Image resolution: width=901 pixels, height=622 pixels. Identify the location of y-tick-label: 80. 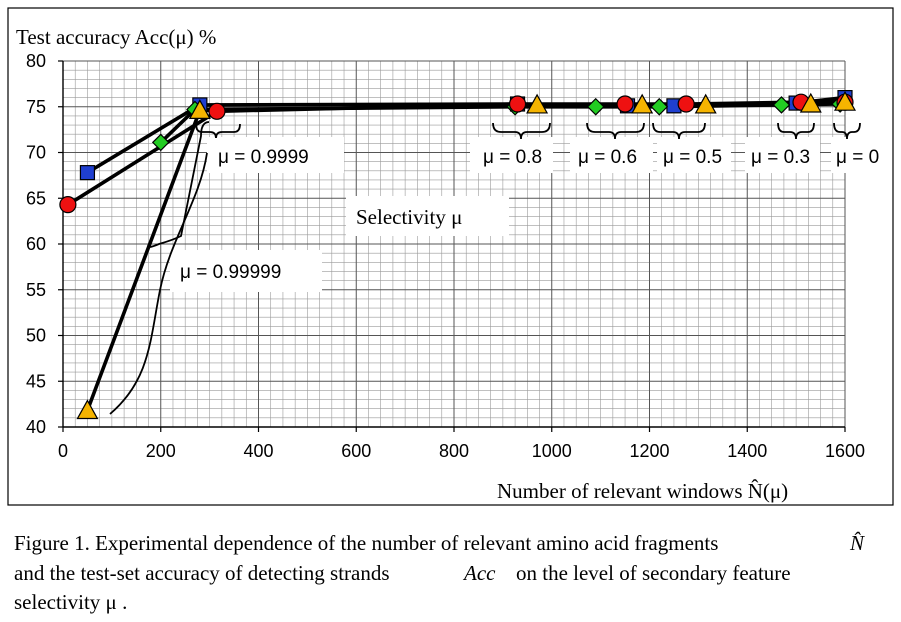
(36, 61).